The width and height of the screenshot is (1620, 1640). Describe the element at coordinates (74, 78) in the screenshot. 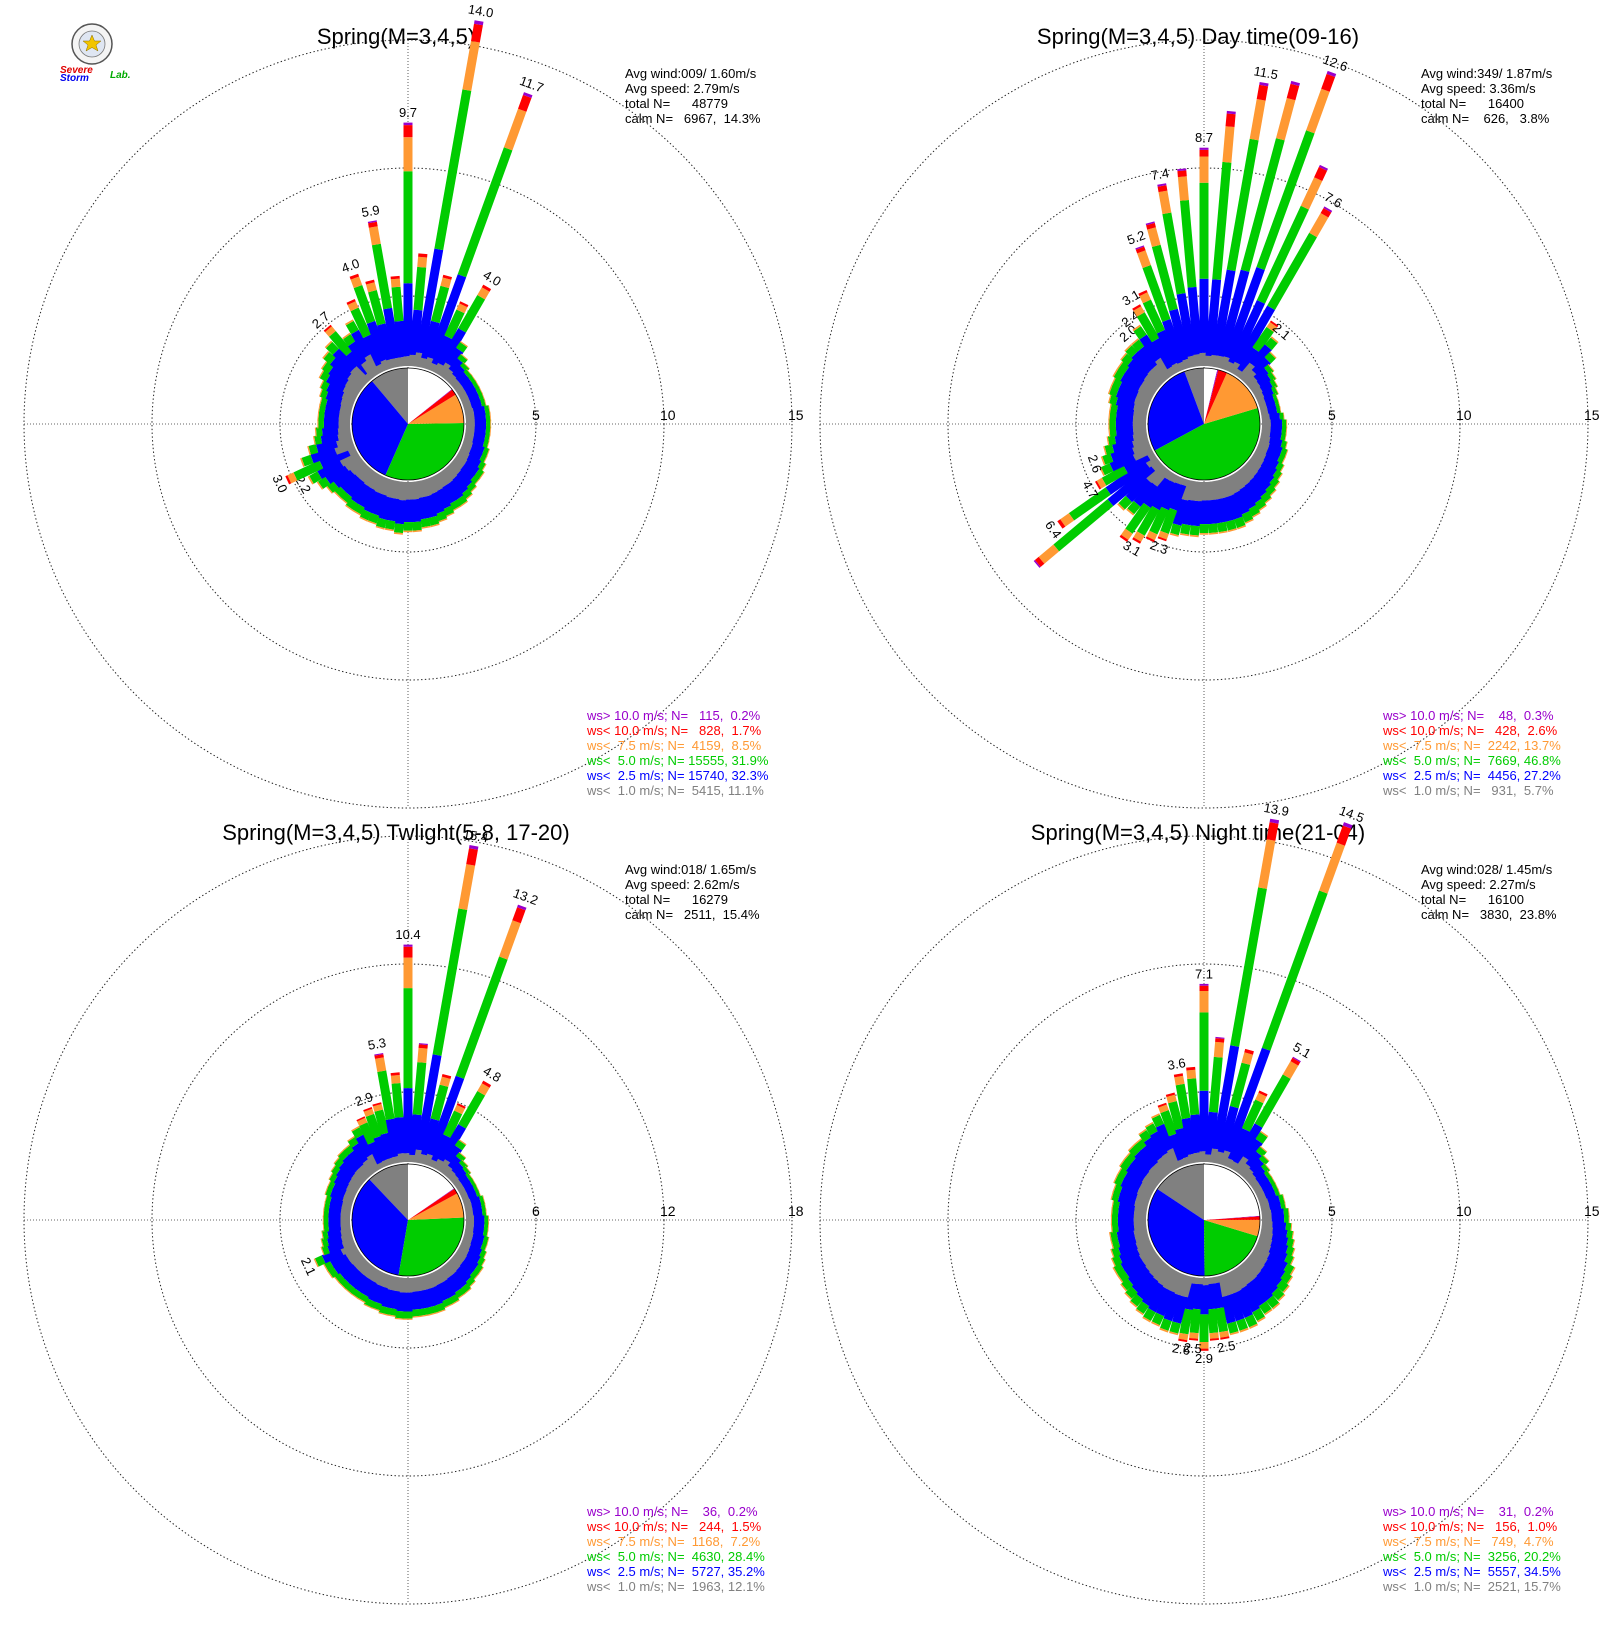

I see `logo-text-storm: Storm` at that location.